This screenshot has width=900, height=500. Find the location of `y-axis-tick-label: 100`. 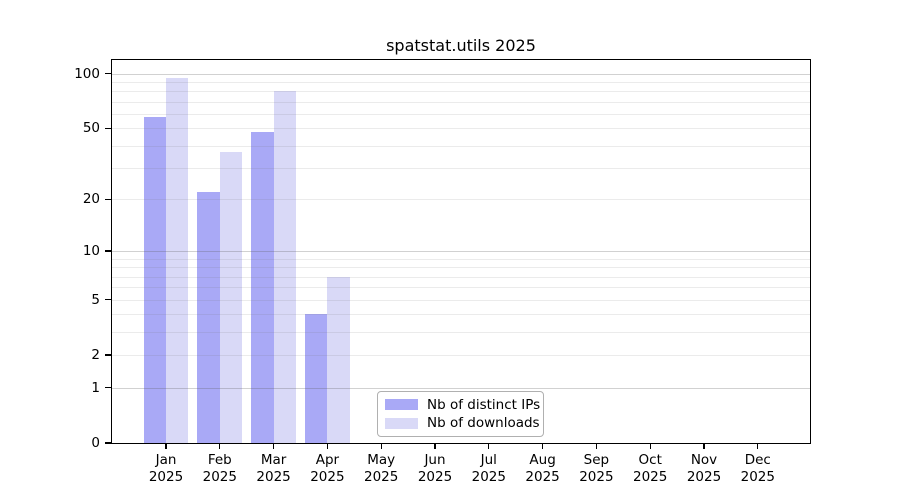

y-axis-tick-label: 100 is located at coordinates (87, 73).